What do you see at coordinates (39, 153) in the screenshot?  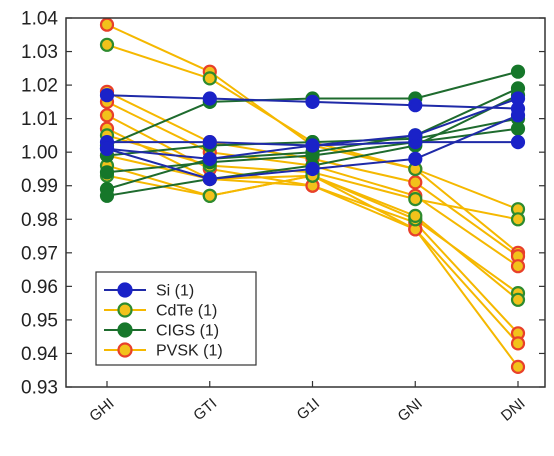 I see `y-tick-label: 1.00` at bounding box center [39, 153].